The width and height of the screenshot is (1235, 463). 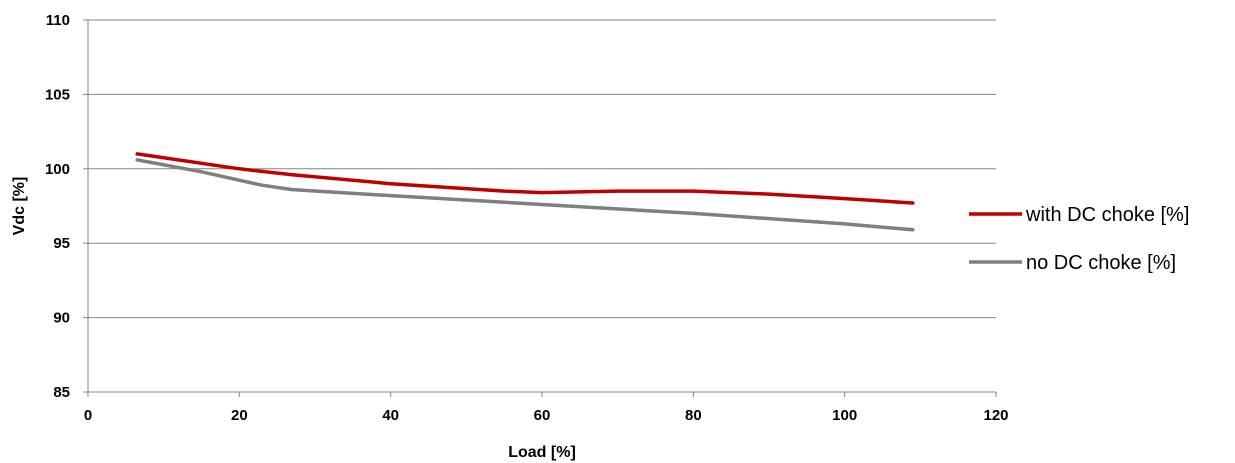 What do you see at coordinates (58, 20) in the screenshot?
I see `y-tick-label: 110` at bounding box center [58, 20].